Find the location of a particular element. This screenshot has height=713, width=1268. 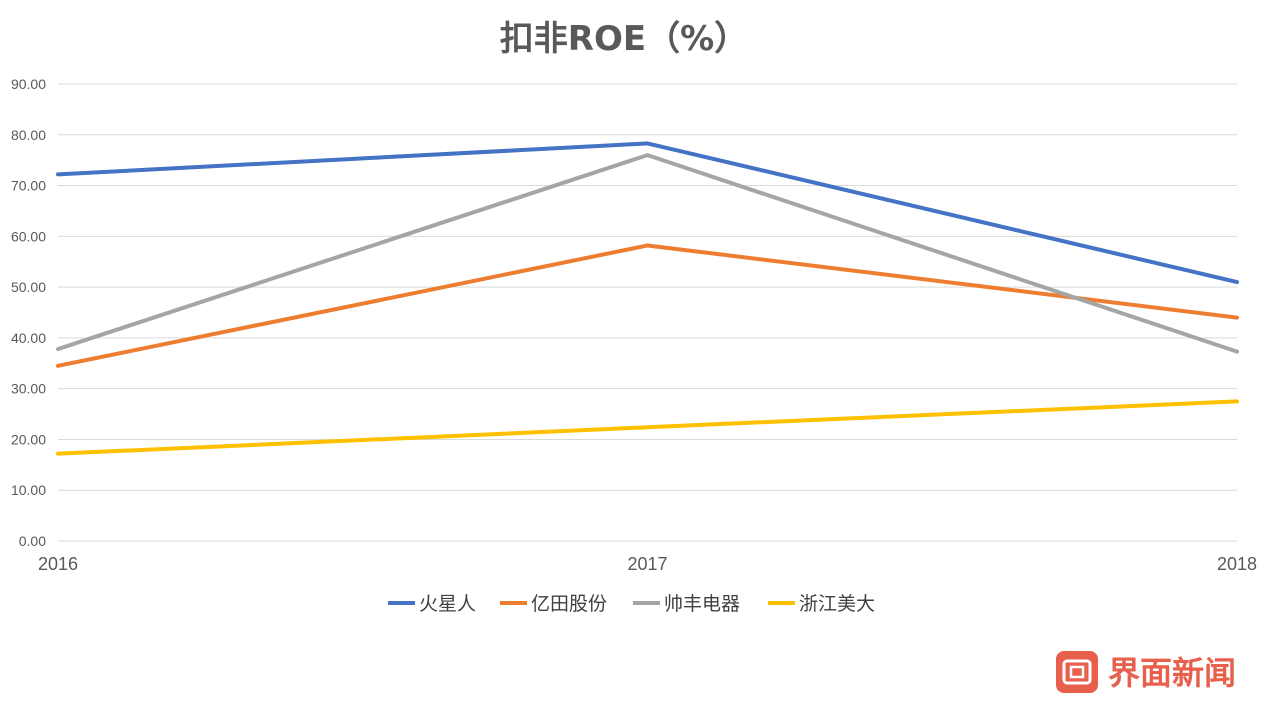

y-tick-label: 50.00 is located at coordinates (28, 287).